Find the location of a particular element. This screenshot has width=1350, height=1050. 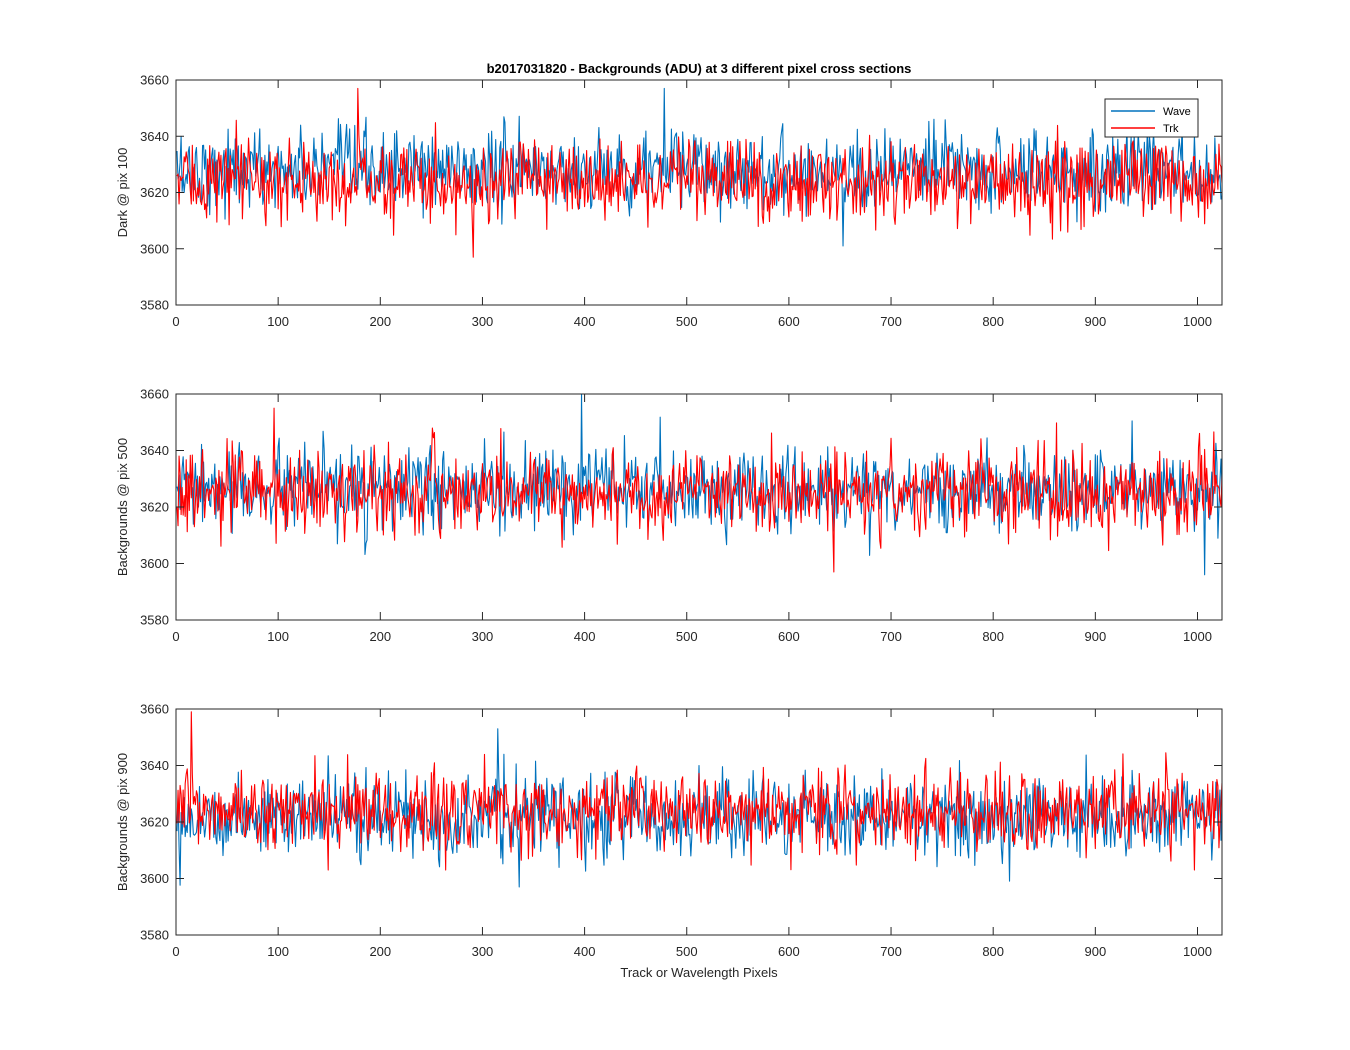

legend-box is located at coordinates (1151, 118).